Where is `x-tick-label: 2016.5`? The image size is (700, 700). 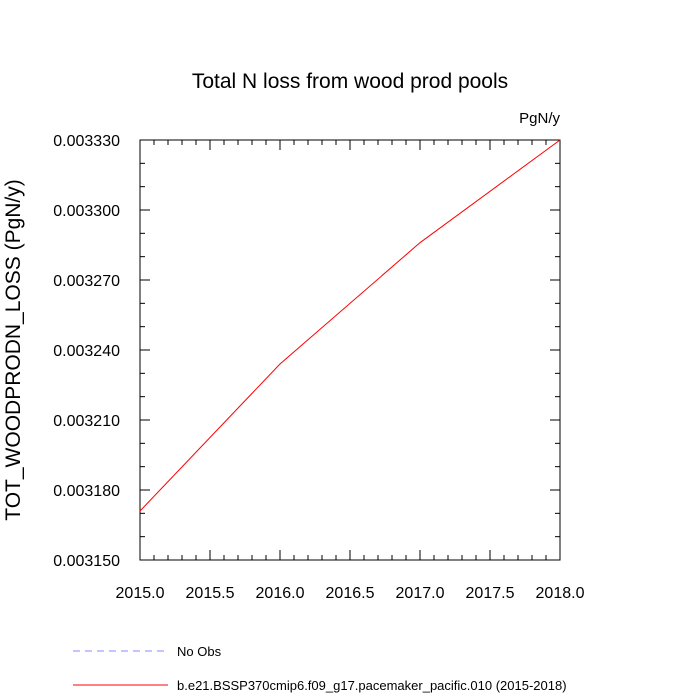 x-tick-label: 2016.5 is located at coordinates (350, 593).